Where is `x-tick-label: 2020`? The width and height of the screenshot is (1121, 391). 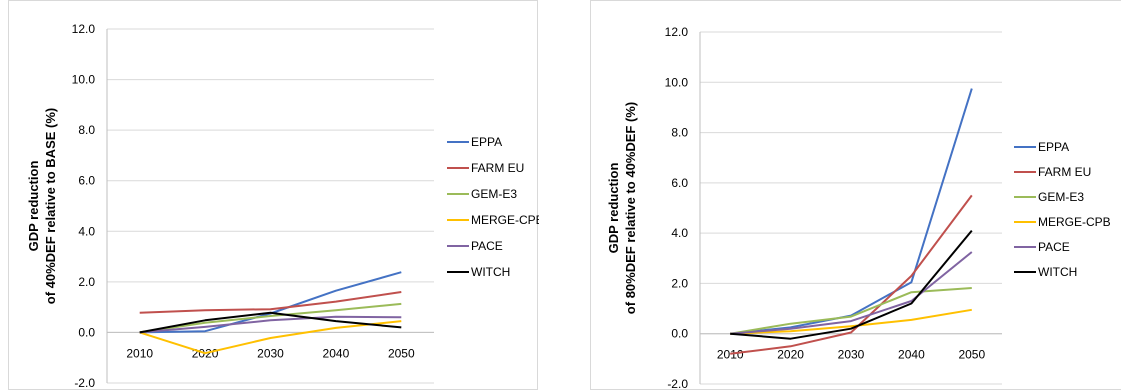
x-tick-label: 2020 is located at coordinates (790, 355).